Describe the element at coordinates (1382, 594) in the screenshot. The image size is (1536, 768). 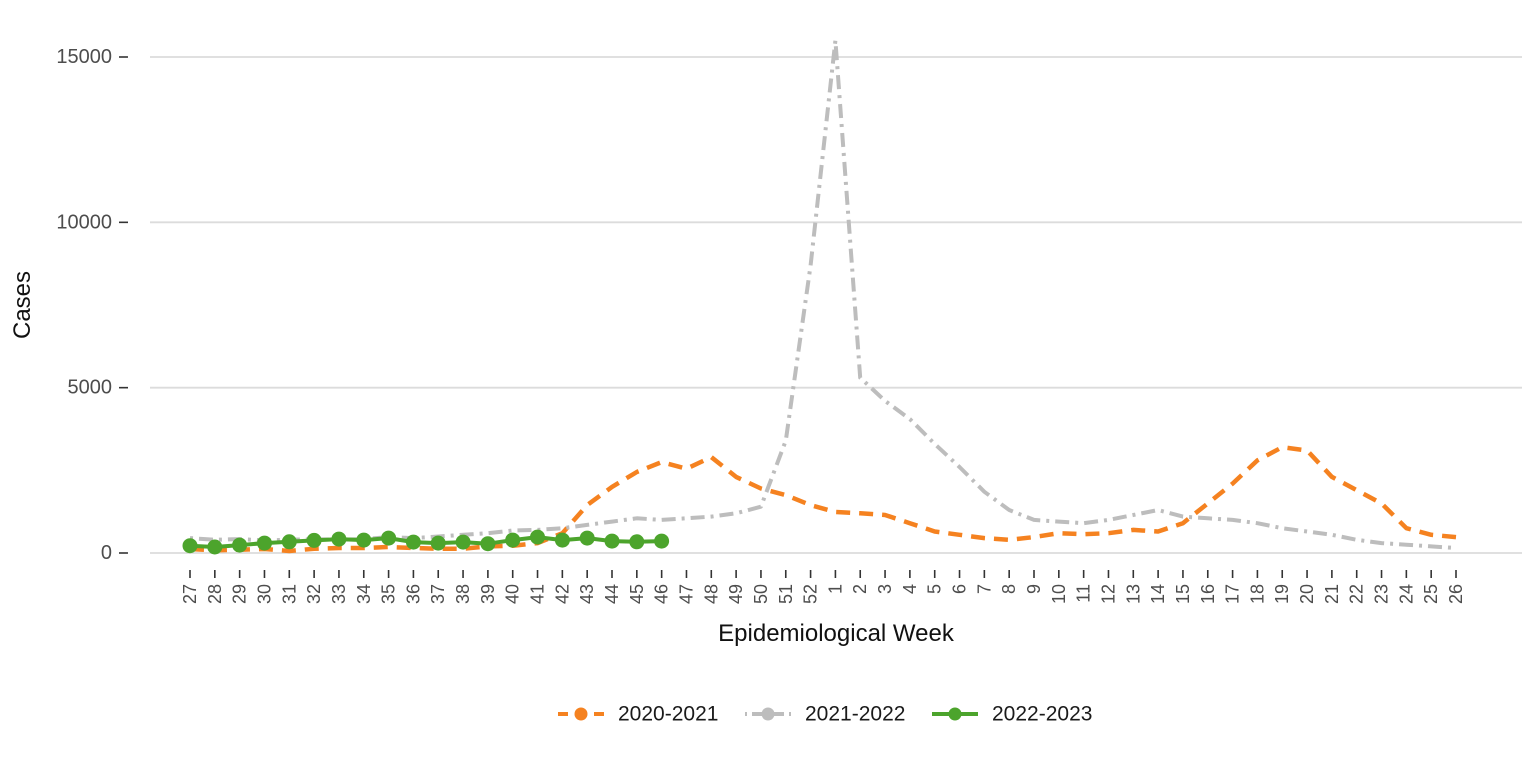
I see `x-tick-label: 23` at that location.